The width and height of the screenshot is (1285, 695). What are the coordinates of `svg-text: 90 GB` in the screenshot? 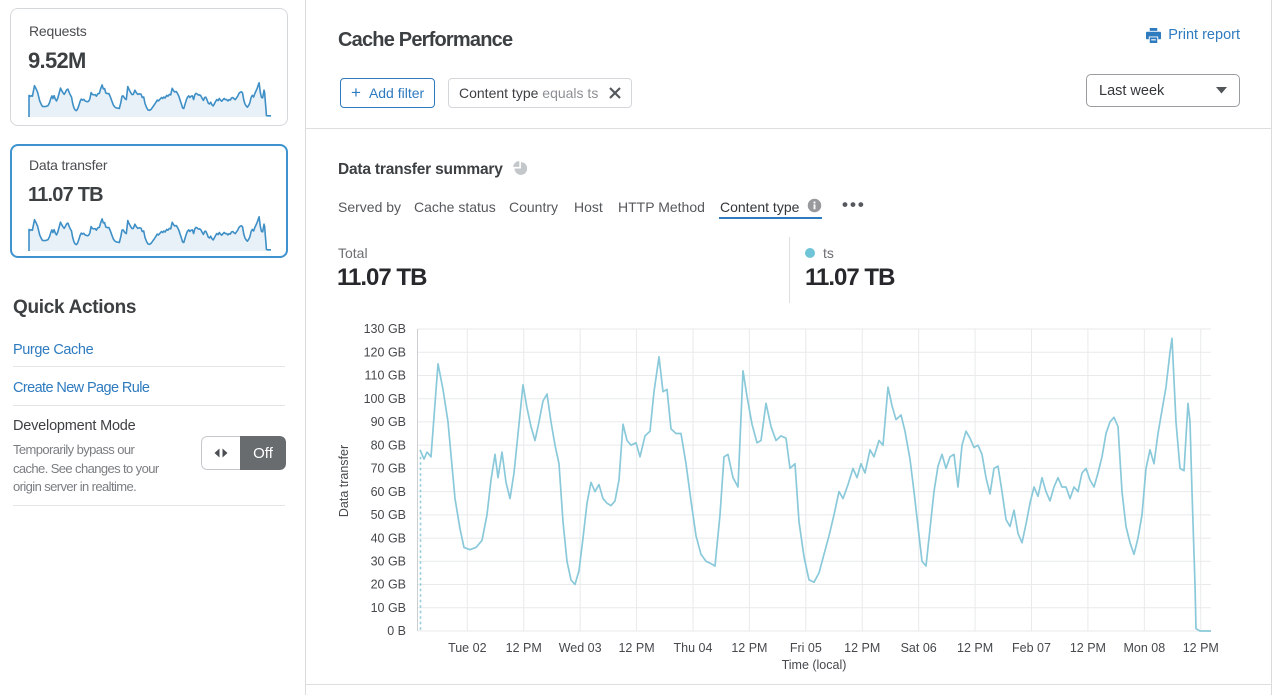 It's located at (388, 422).